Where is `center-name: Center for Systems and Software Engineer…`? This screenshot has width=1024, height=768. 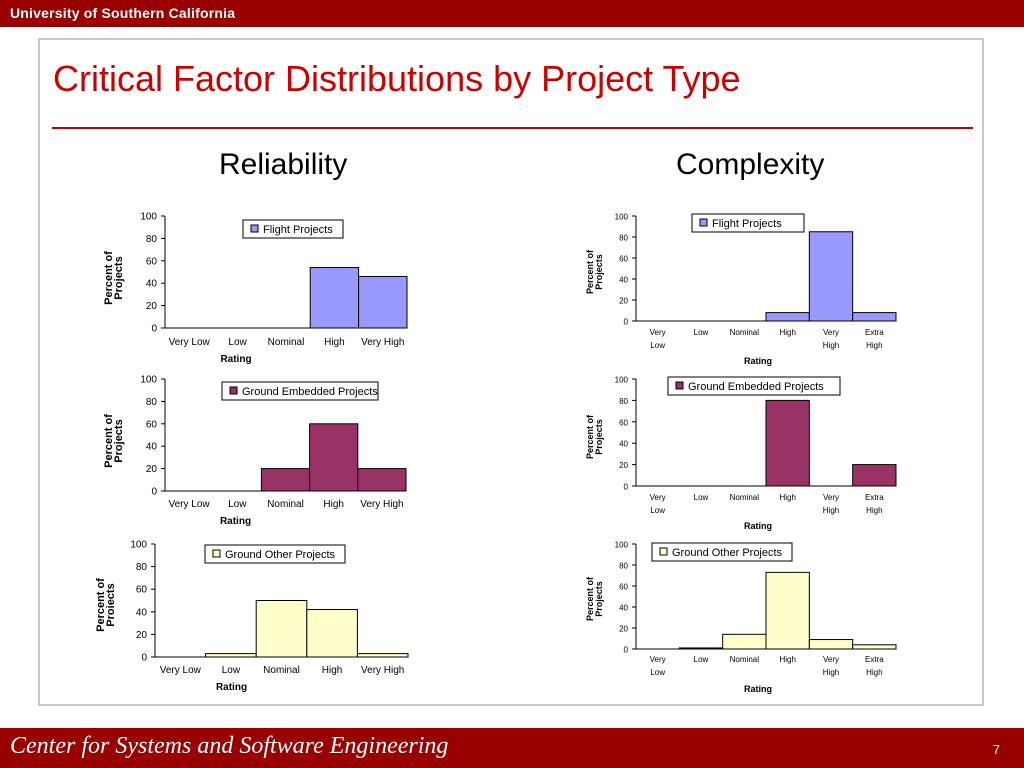 center-name: Center for Systems and Software Engineer… is located at coordinates (229, 746).